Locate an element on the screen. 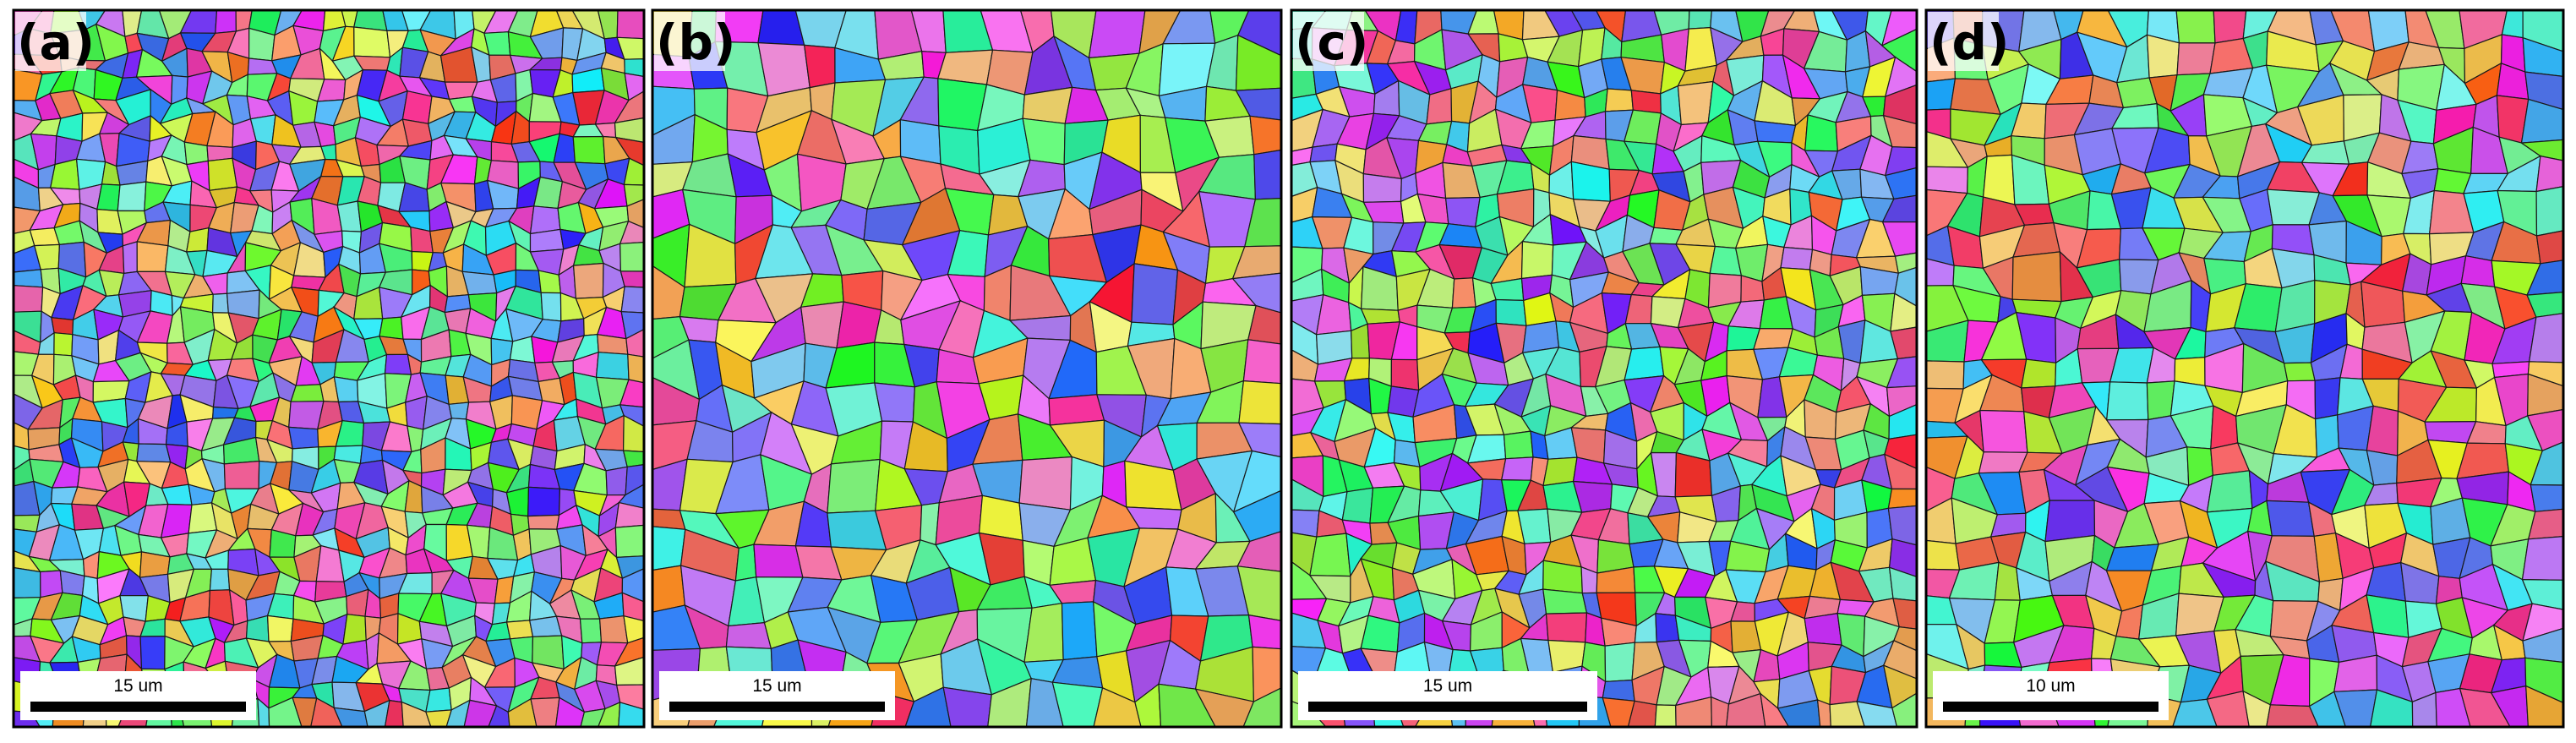 The height and width of the screenshot is (743, 2576). scale-bar-label: 15 um is located at coordinates (1447, 686).